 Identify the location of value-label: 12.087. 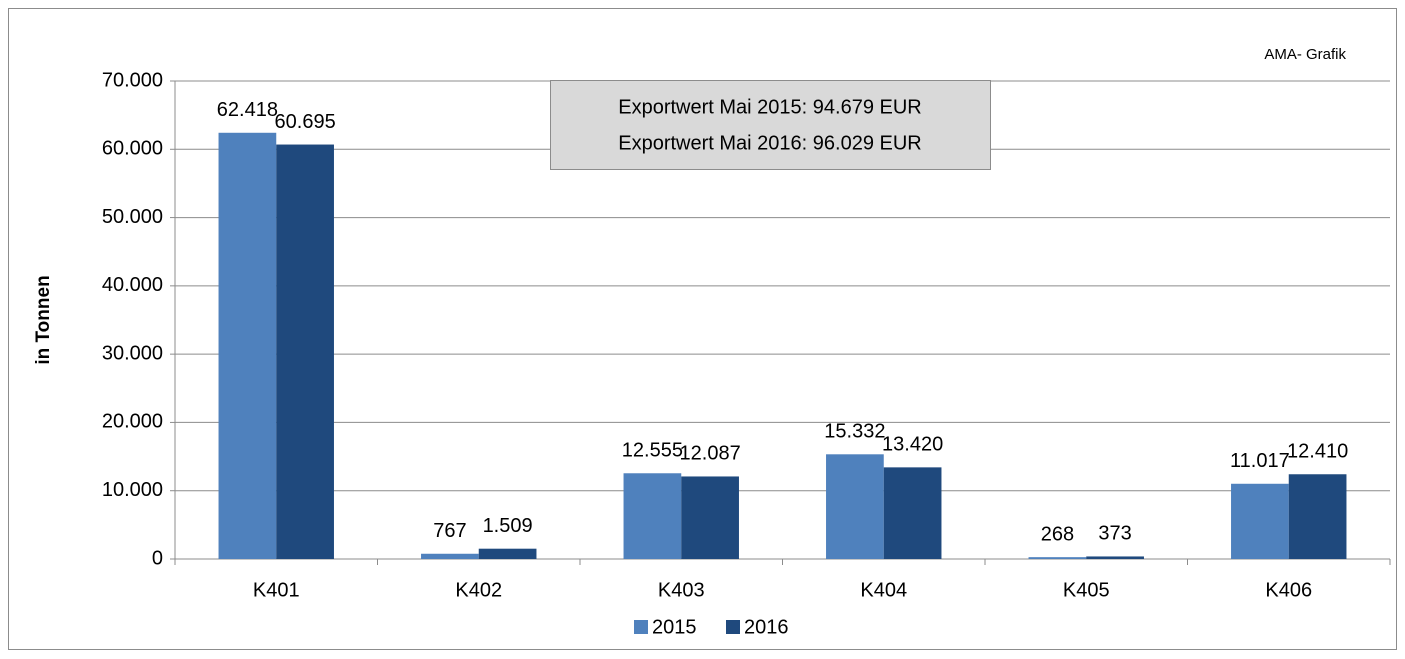
(710, 454).